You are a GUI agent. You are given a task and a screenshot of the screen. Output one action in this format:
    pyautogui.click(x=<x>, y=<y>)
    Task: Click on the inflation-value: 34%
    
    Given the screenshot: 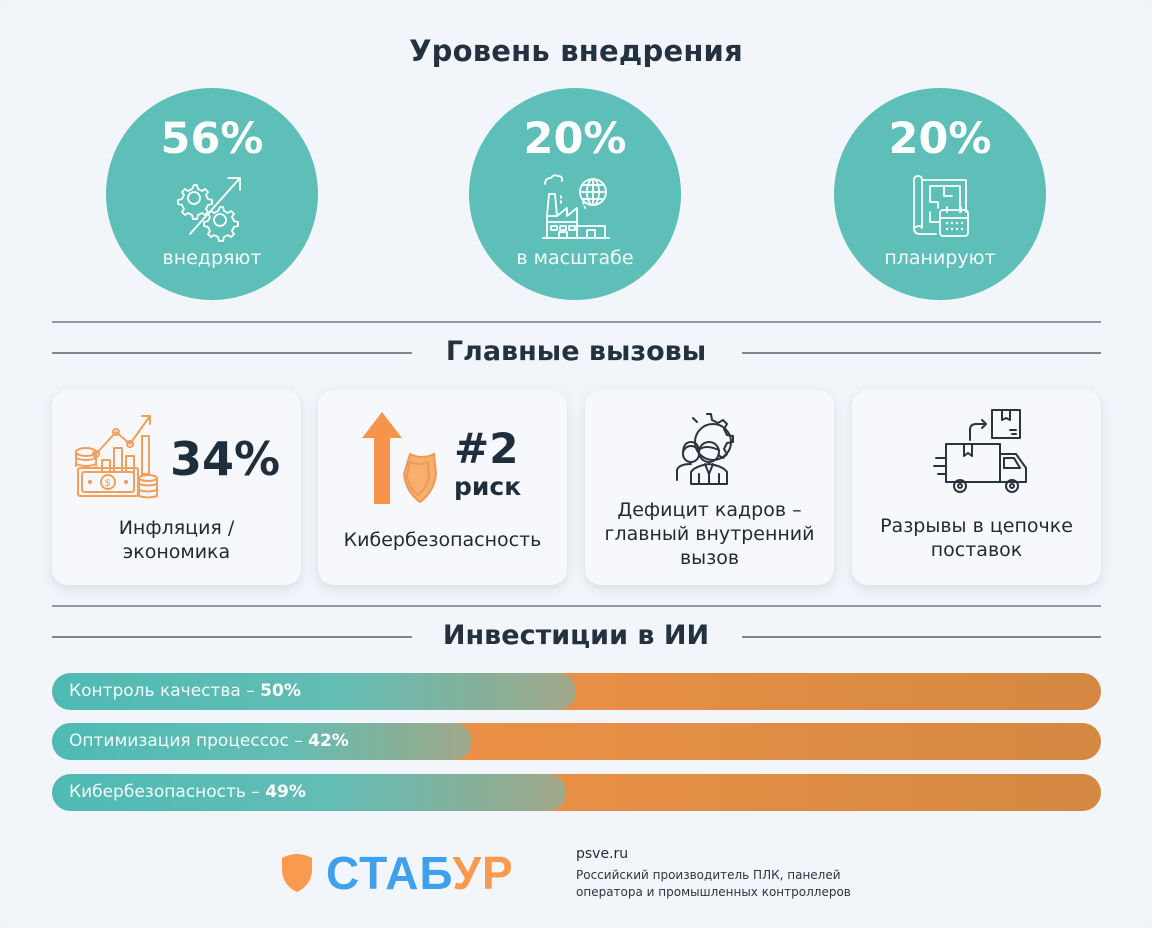 What is the action you would take?
    pyautogui.click(x=225, y=459)
    